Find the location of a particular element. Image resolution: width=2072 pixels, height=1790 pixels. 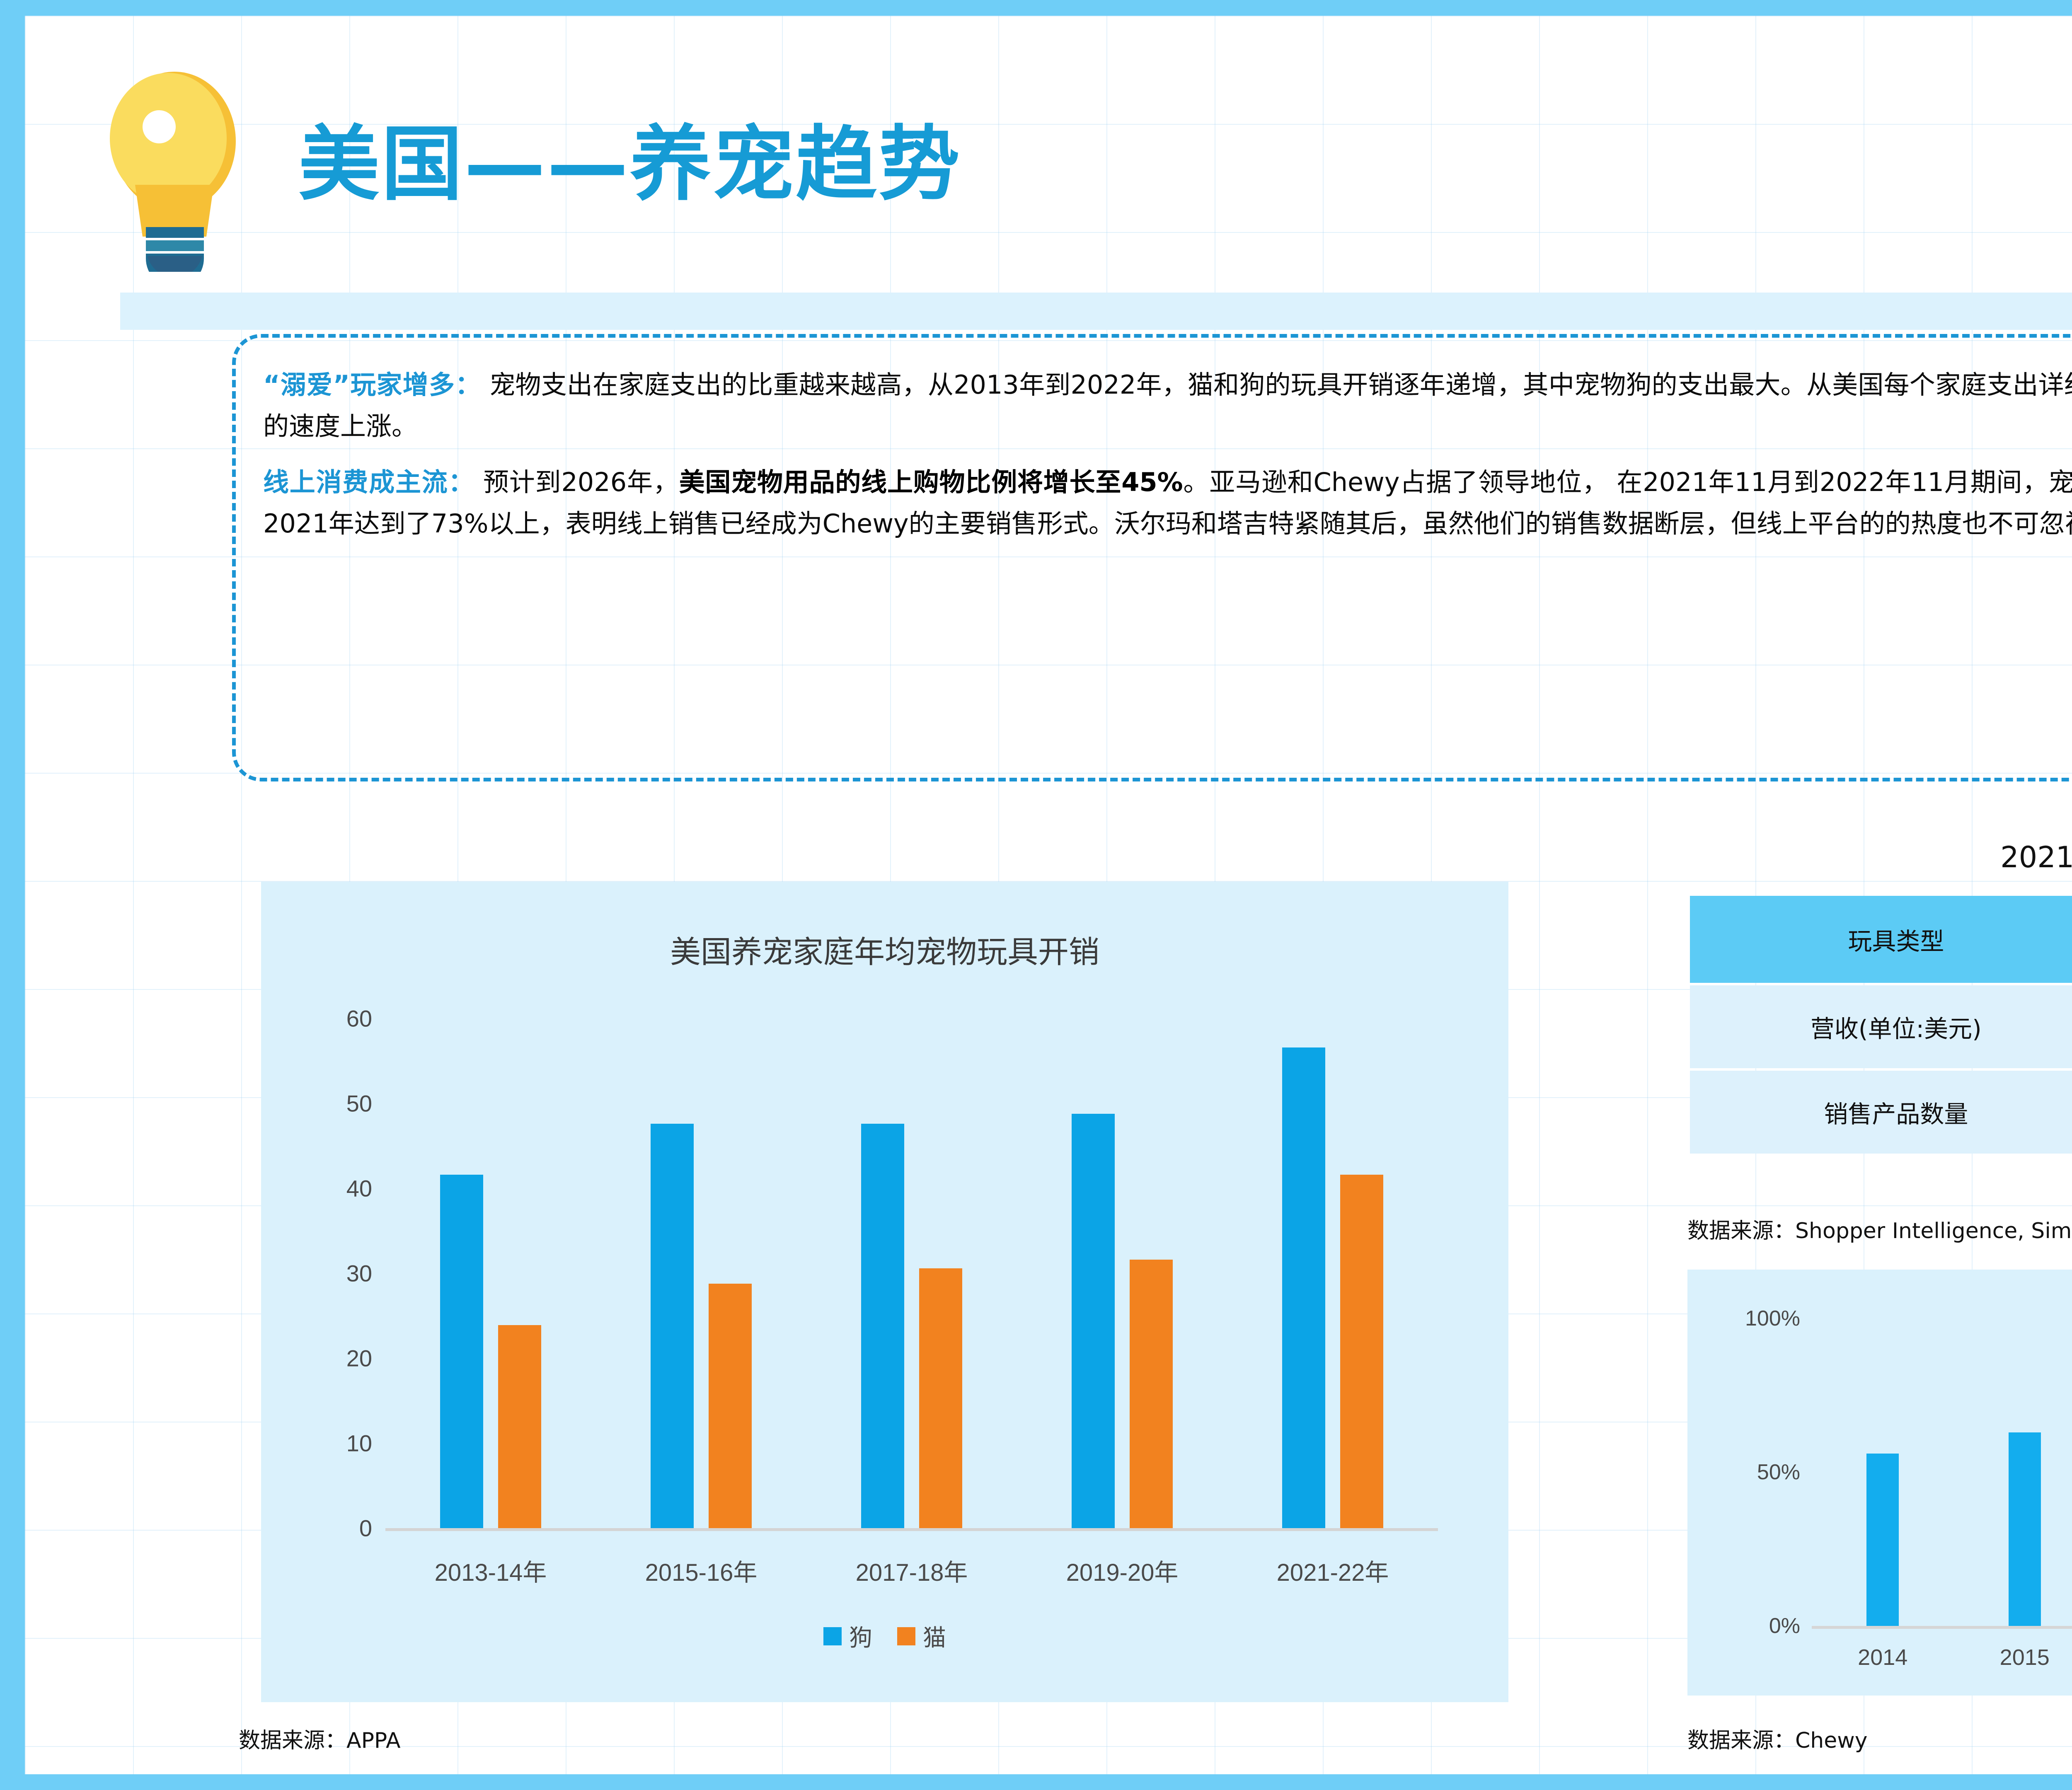

right-x-axis is located at coordinates (1942, 1628).